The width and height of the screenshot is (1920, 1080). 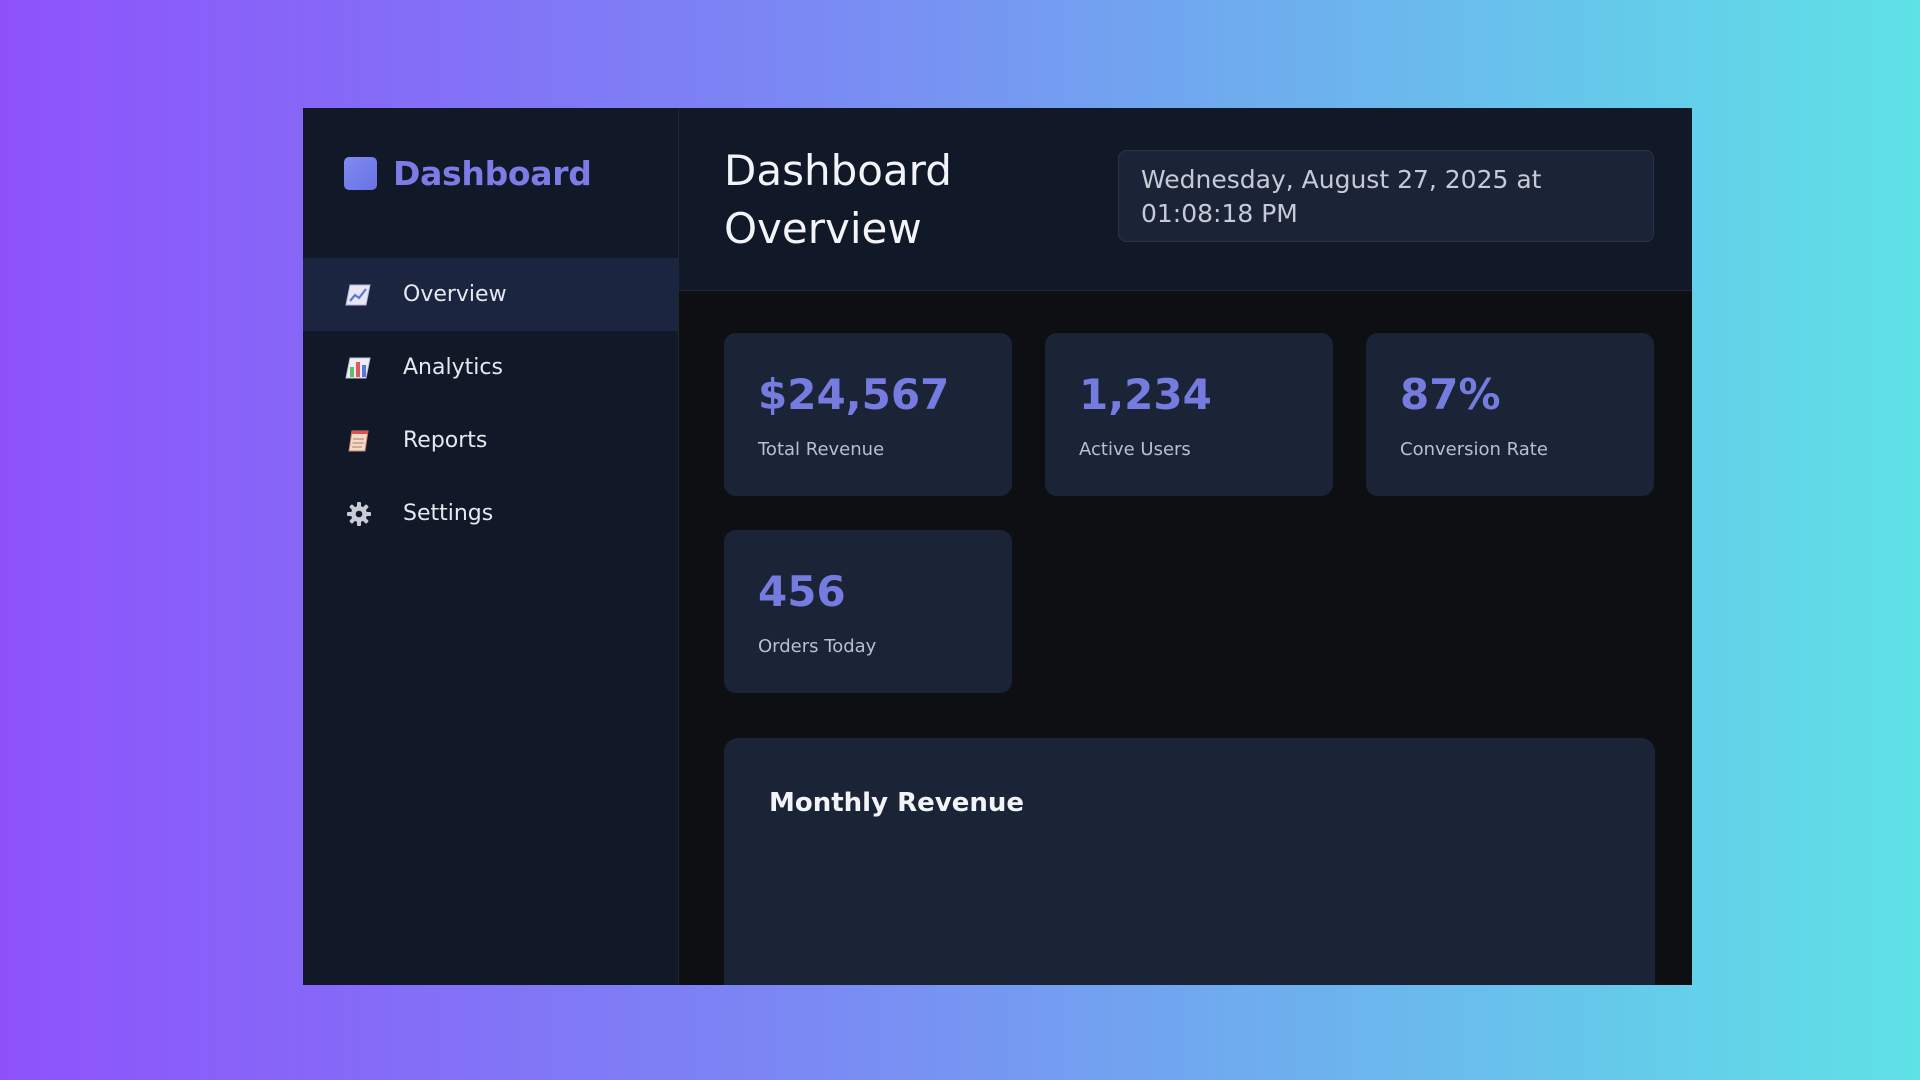 I want to click on sidebar-item-analytics: Analytics, so click(x=490, y=367).